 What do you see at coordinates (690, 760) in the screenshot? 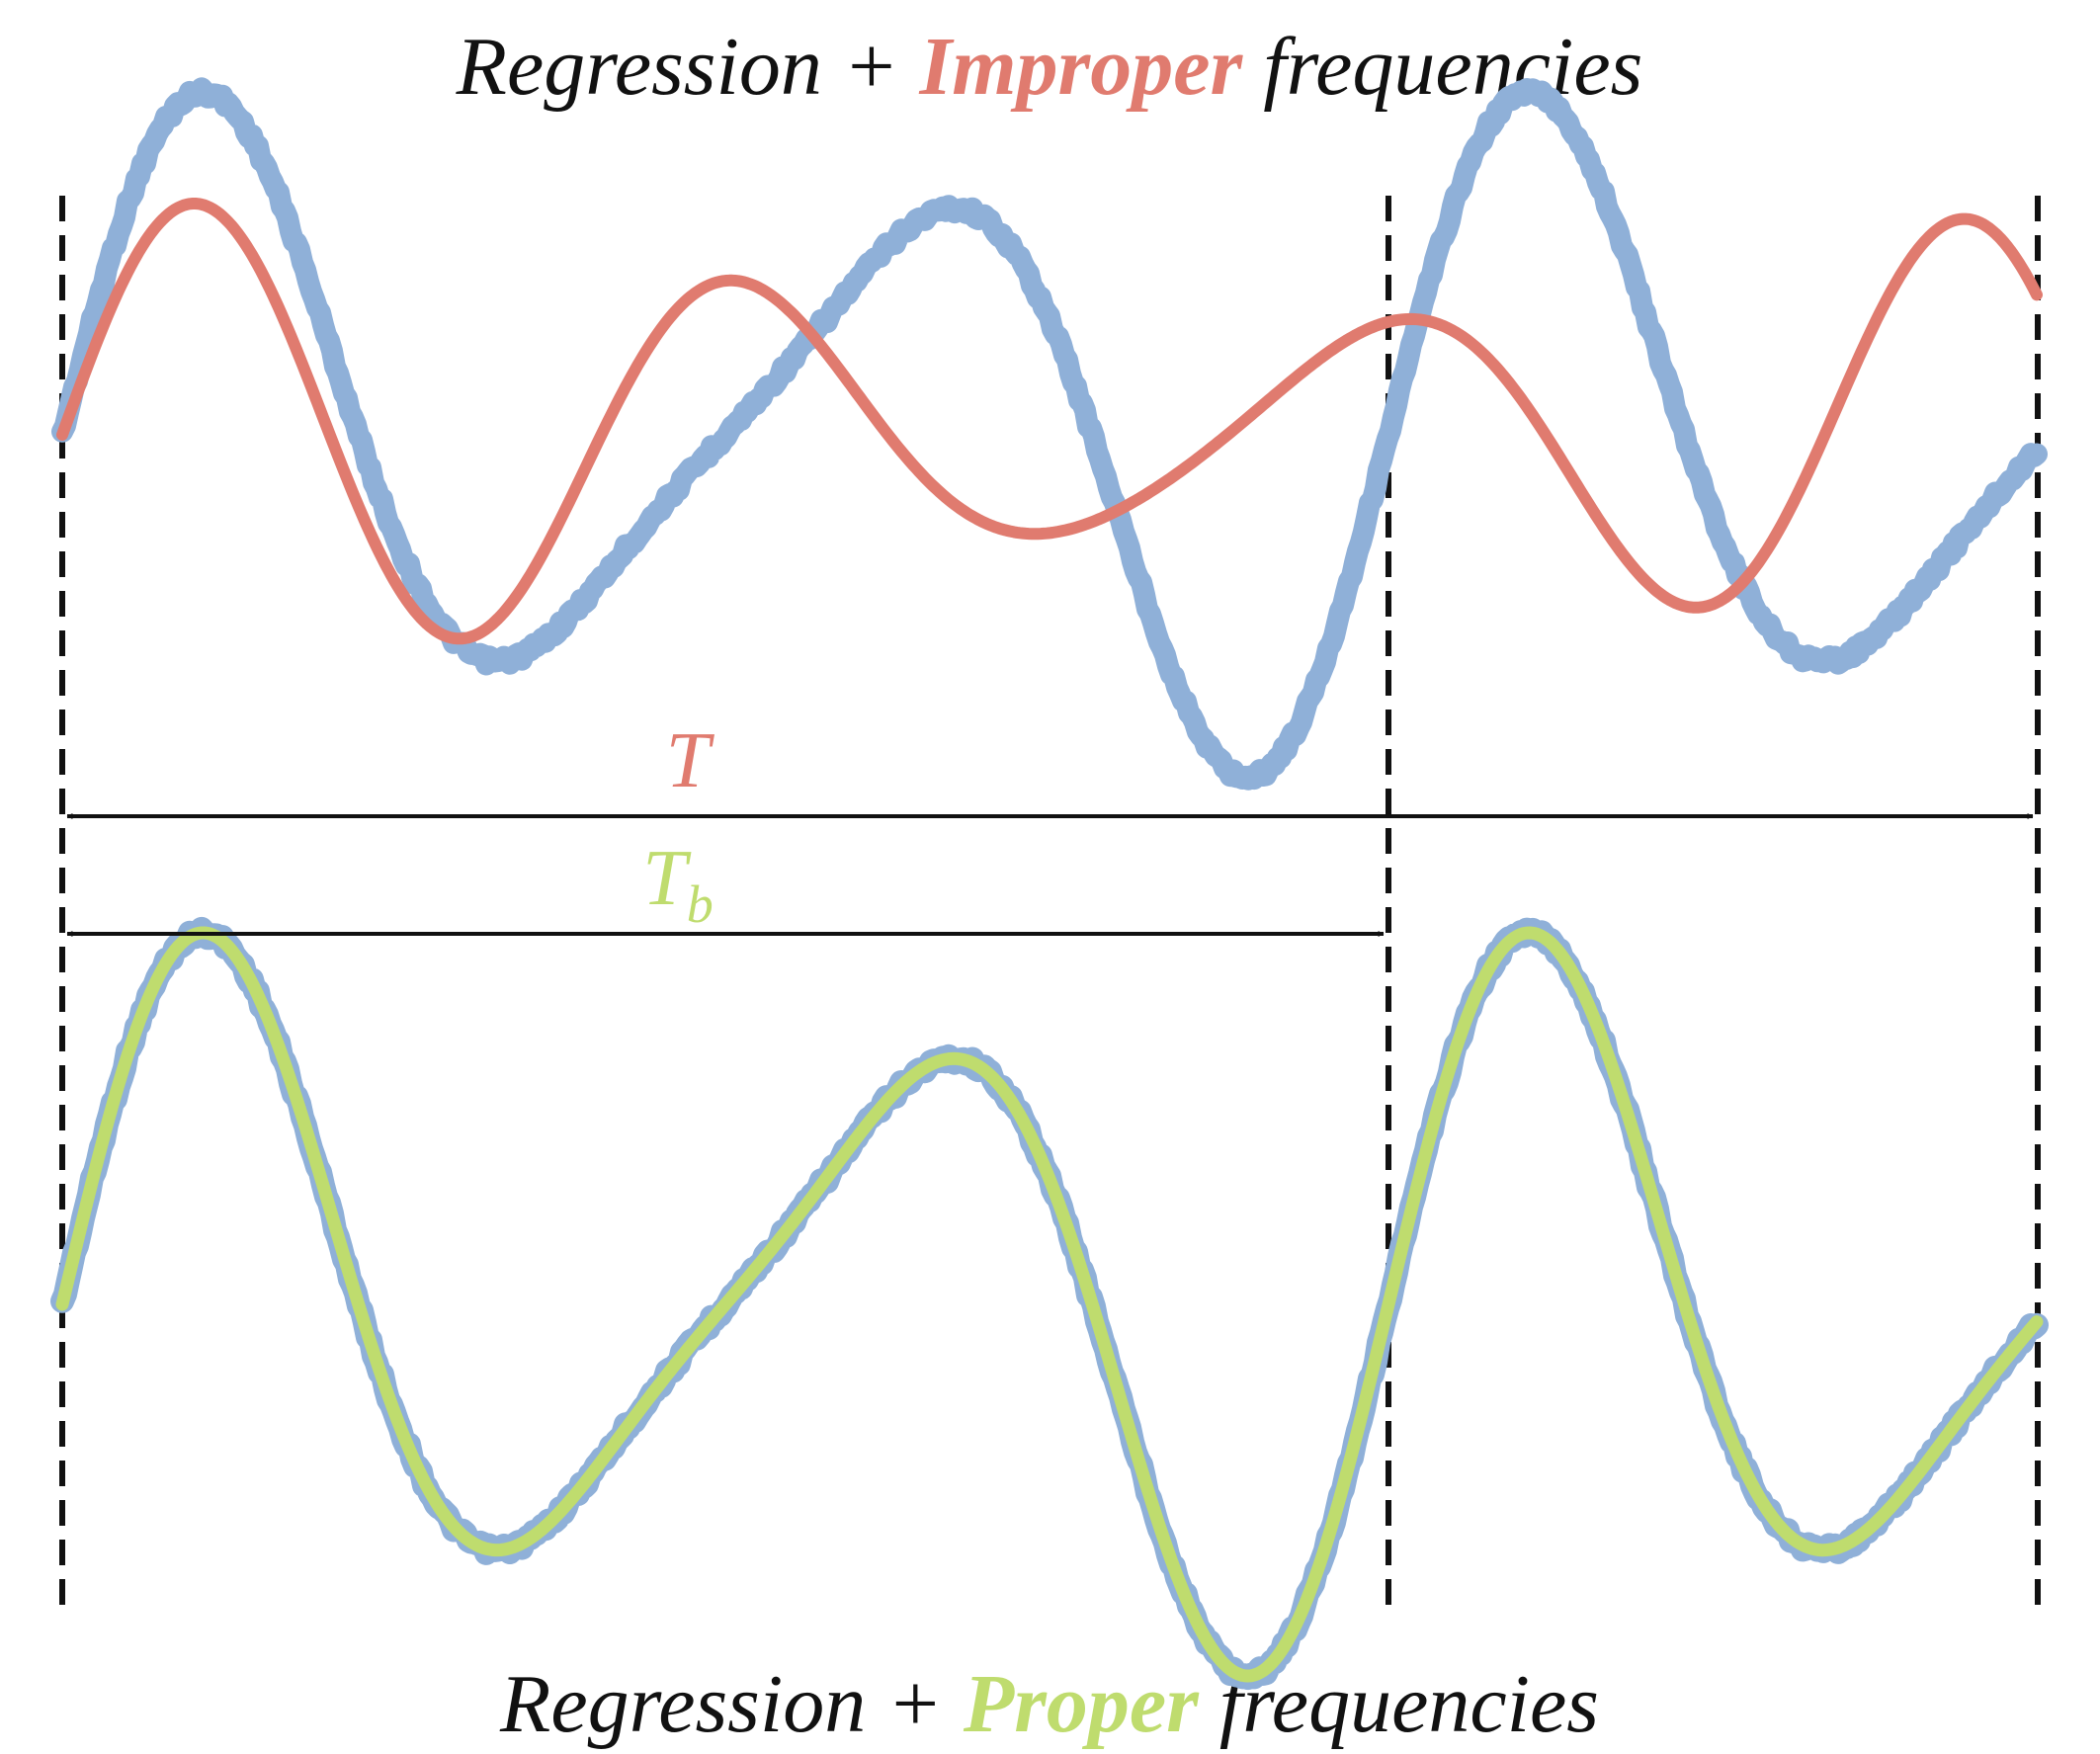
I see `label-T: T` at bounding box center [690, 760].